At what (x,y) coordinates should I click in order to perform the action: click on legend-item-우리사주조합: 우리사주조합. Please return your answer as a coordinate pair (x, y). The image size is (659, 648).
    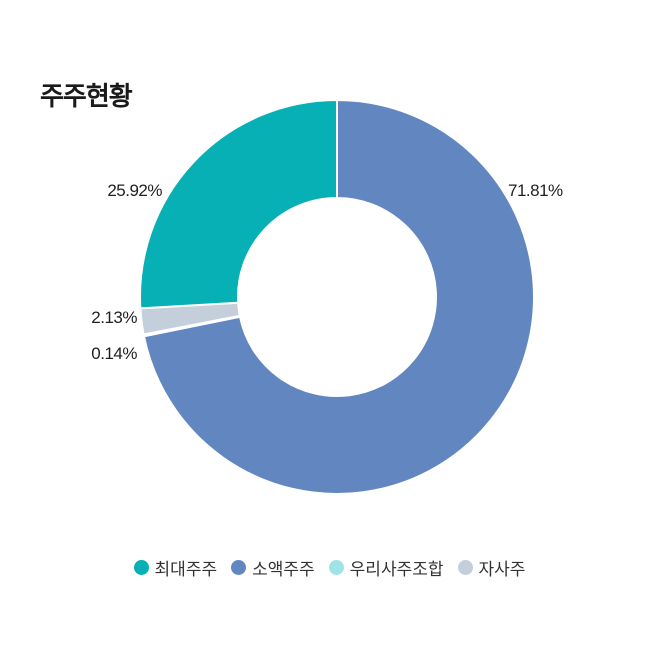
    Looking at the image, I should click on (386, 567).